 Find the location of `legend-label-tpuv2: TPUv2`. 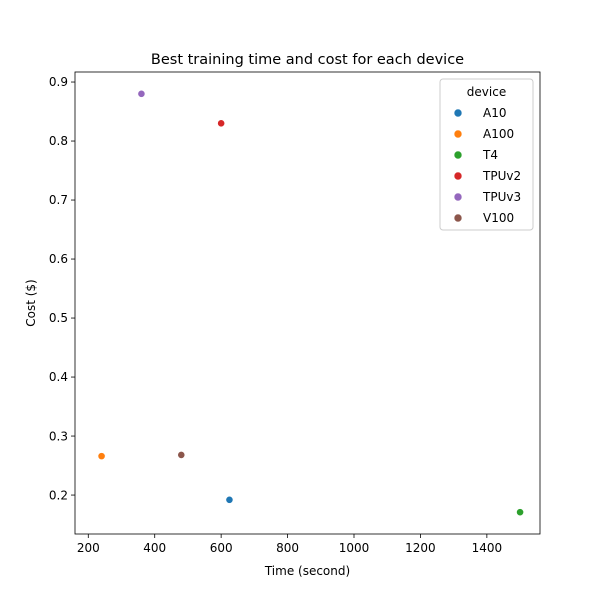

legend-label-tpuv2: TPUv2 is located at coordinates (501, 176).